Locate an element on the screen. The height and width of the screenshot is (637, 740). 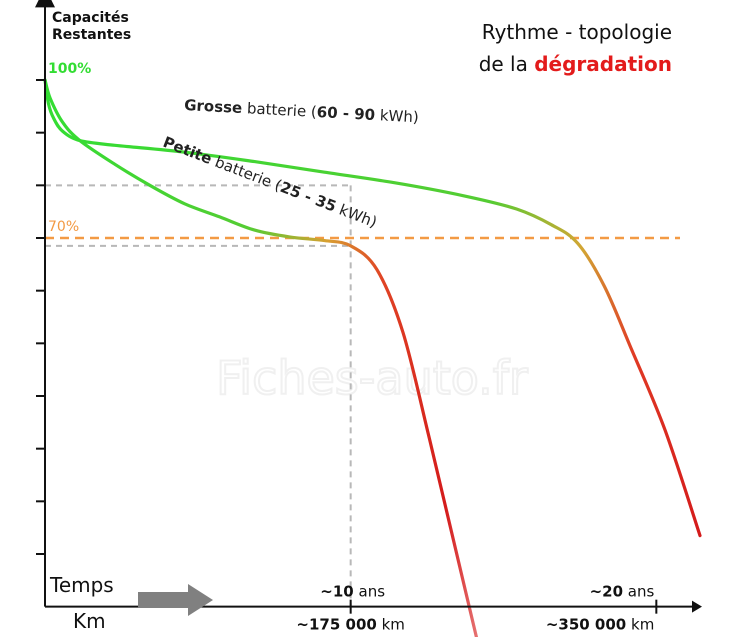
x-tick-km-label-350000: ~350 000 km is located at coordinates (600, 625).